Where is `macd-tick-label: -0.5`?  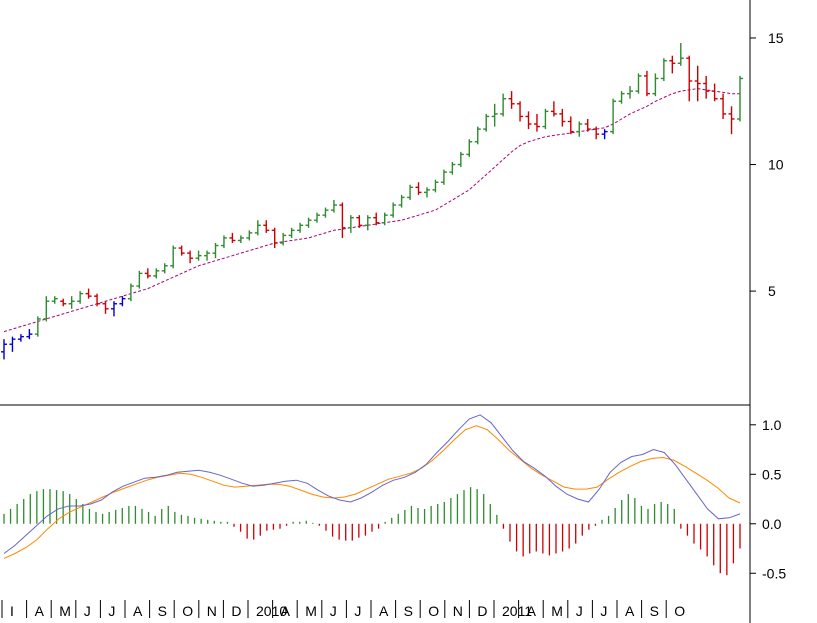 macd-tick-label: -0.5 is located at coordinates (774, 573).